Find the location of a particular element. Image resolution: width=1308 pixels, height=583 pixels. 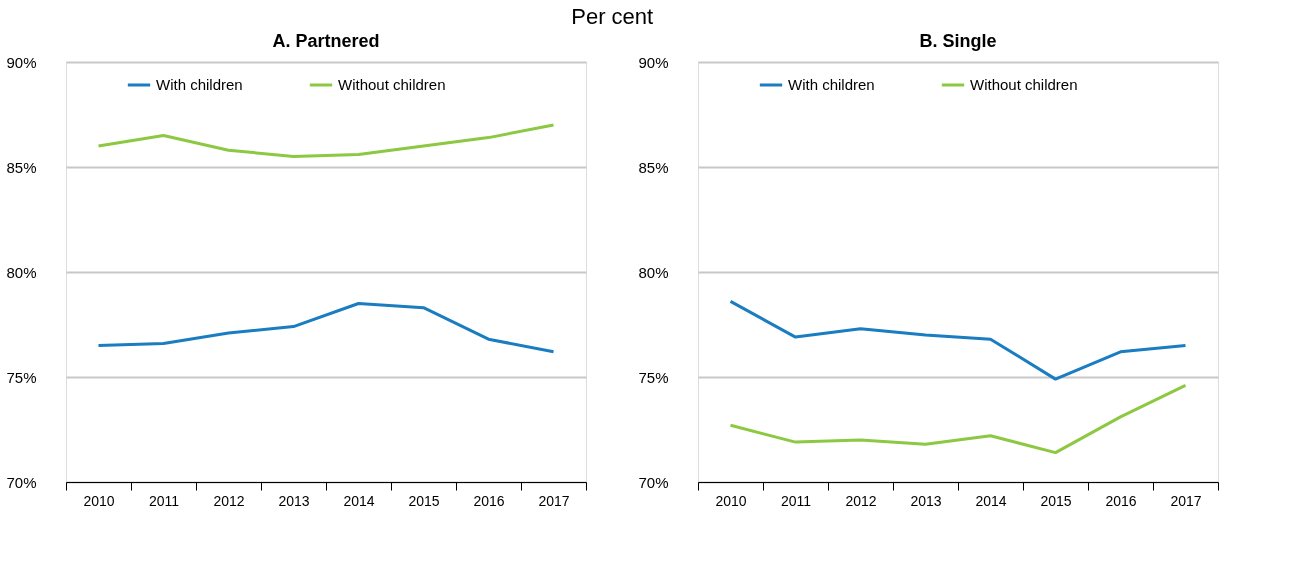

chart-title: A. Partnered is located at coordinates (326, 41).